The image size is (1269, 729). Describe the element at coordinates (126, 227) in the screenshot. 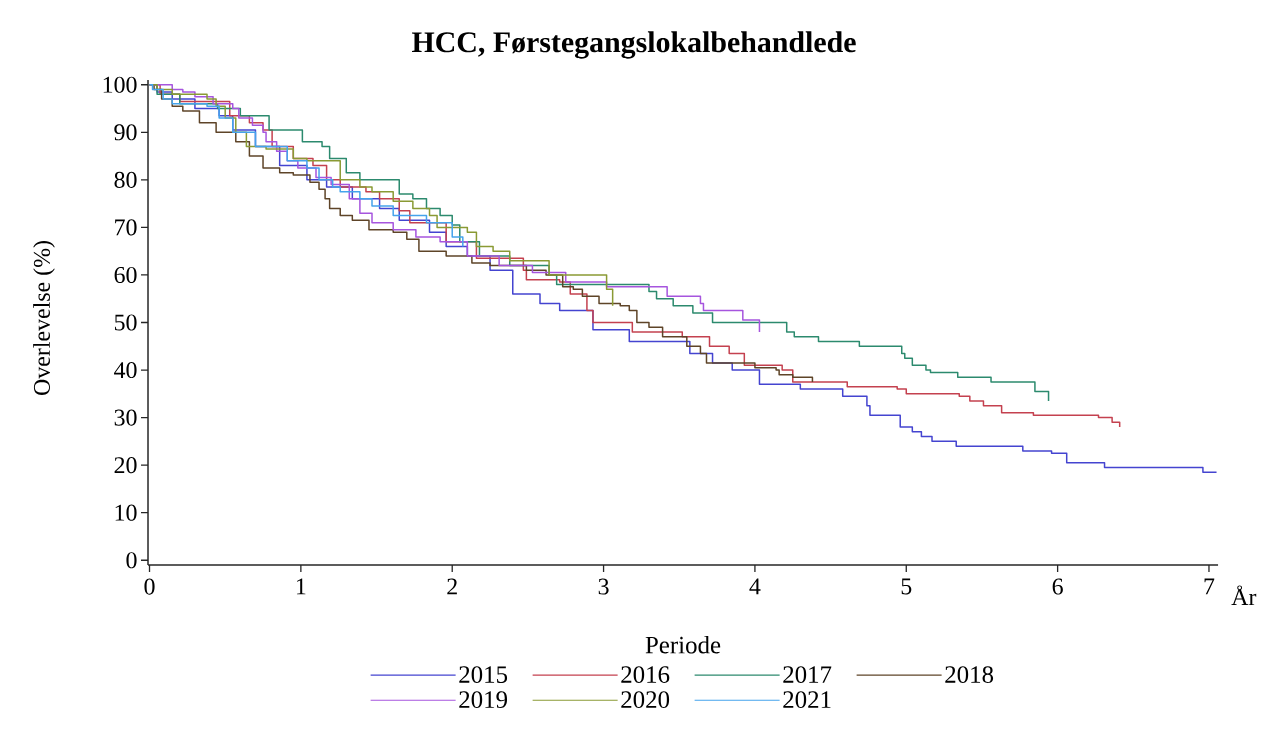

I see `y-tick-label: 70` at that location.